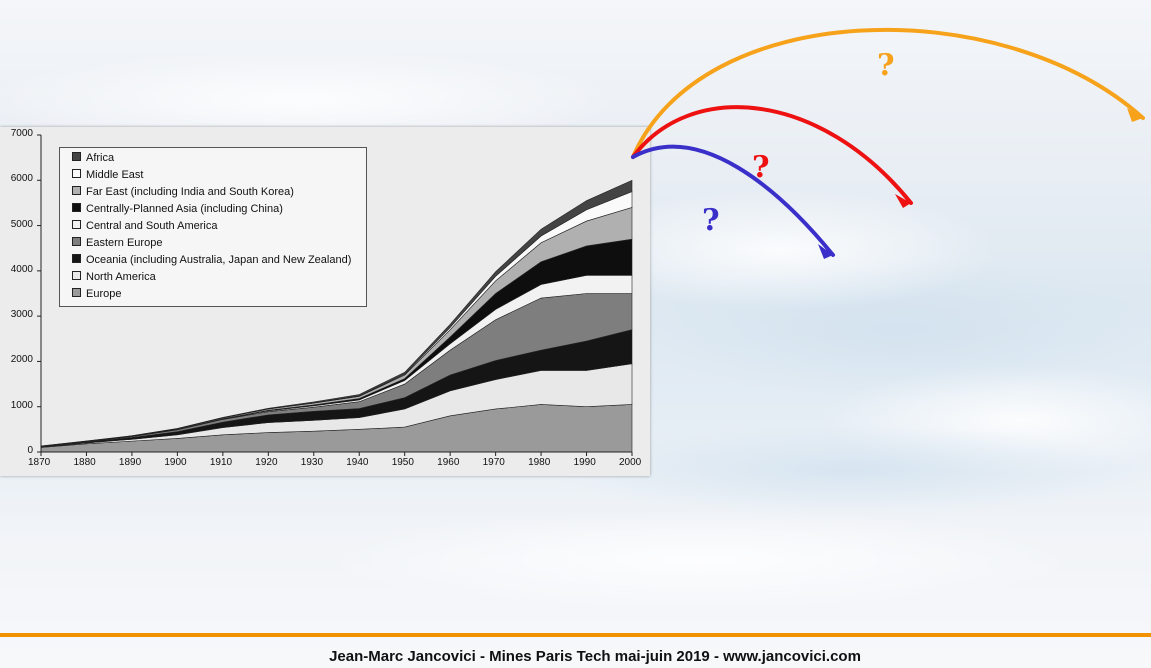 This screenshot has height=668, width=1151. What do you see at coordinates (448, 462) in the screenshot?
I see `x-tick-label: 1960` at bounding box center [448, 462].